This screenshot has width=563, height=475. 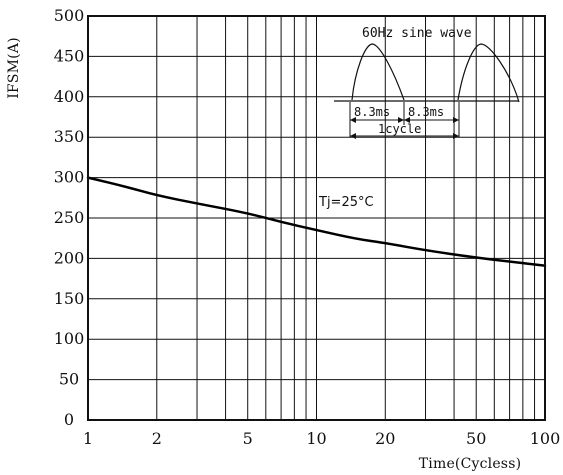 What do you see at coordinates (69, 257) in the screenshot?
I see `y-tick-label-200: 200` at bounding box center [69, 257].